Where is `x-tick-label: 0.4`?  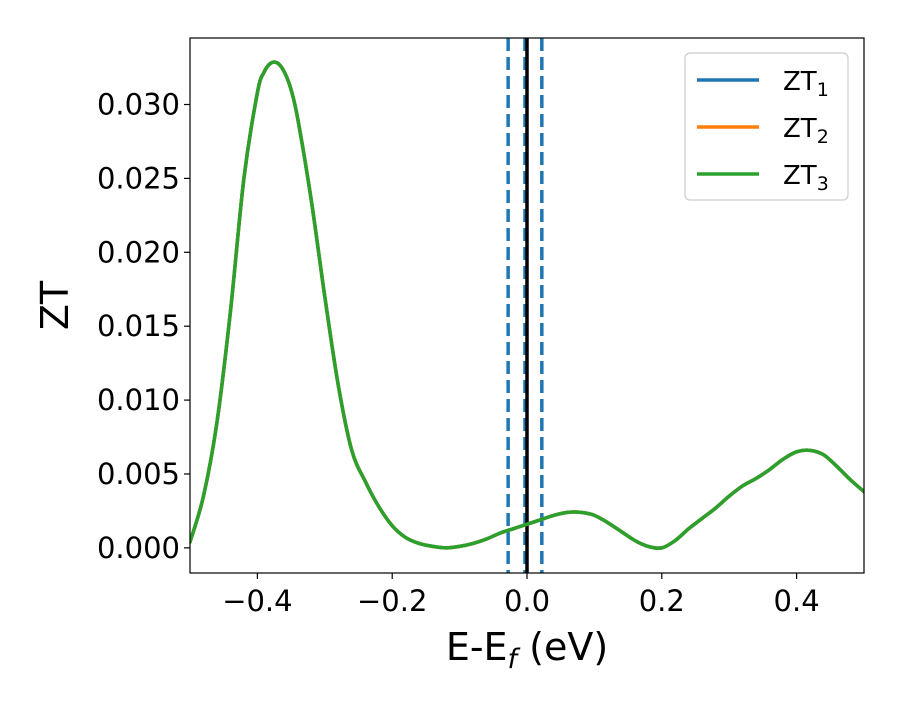 x-tick-label: 0.4 is located at coordinates (797, 601).